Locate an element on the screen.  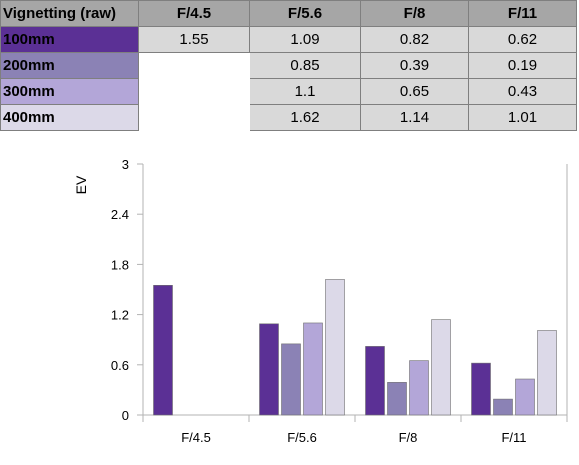
table-cell: 0.82 is located at coordinates (414, 39).